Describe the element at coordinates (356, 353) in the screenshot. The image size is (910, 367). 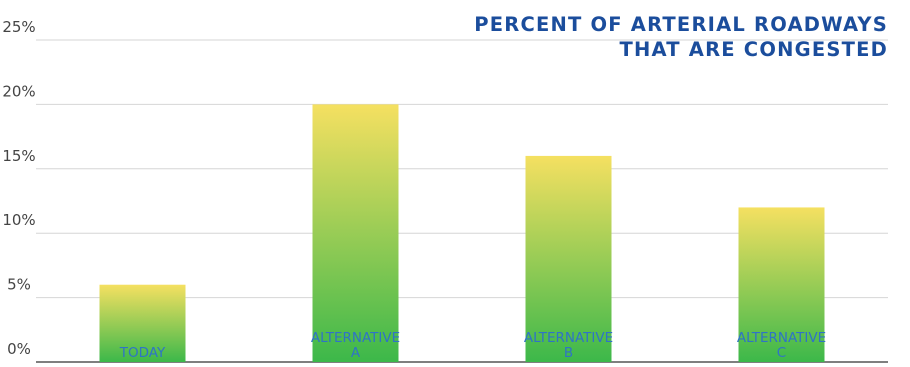
I see `category-label-line: A` at that location.